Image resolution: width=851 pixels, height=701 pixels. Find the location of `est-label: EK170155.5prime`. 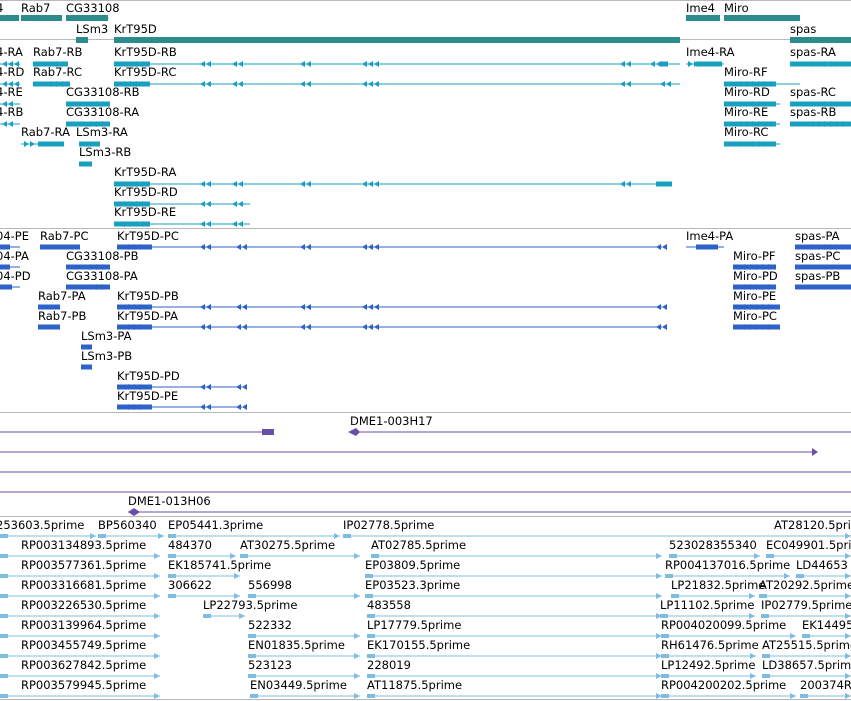

est-label: EK170155.5prime is located at coordinates (419, 645).